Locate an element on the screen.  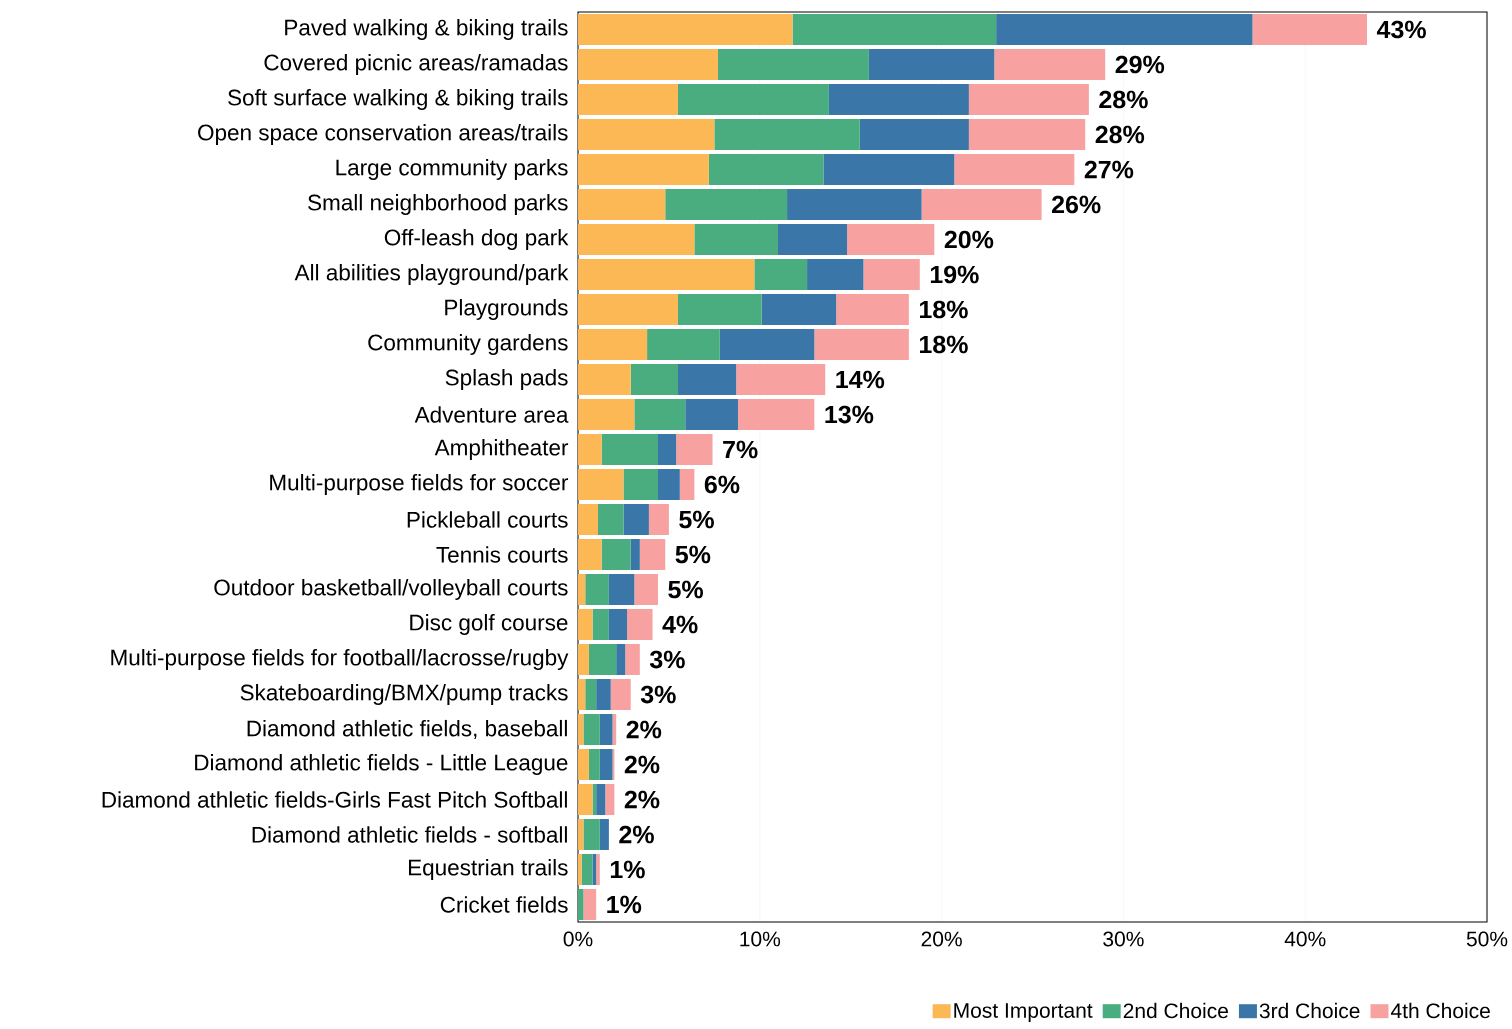
y-tick-label: Outdoor basketball/volleyball courts is located at coordinates (391, 589).